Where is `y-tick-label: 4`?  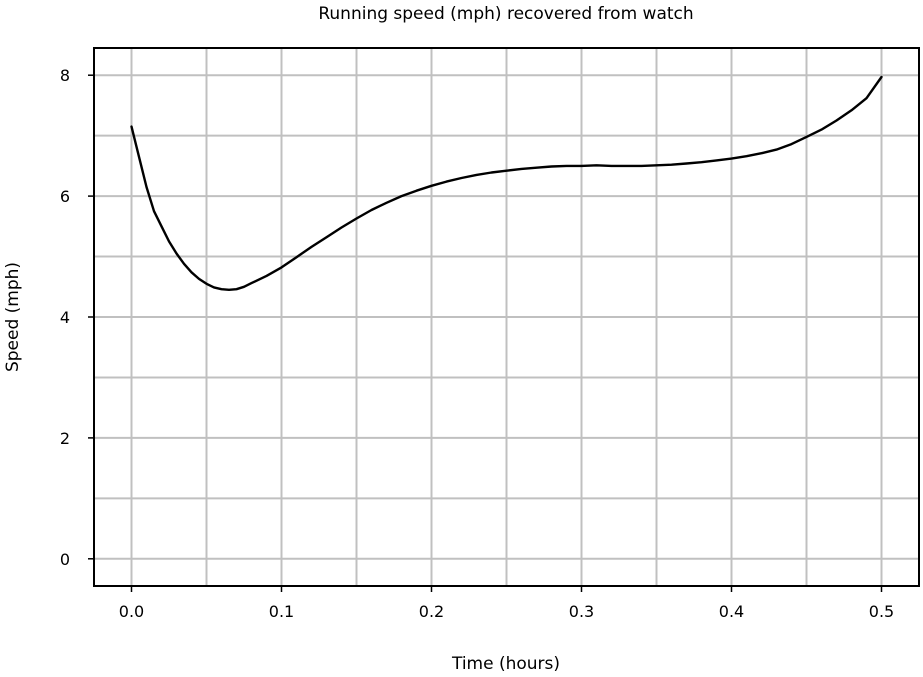 y-tick-label: 4 is located at coordinates (65, 317).